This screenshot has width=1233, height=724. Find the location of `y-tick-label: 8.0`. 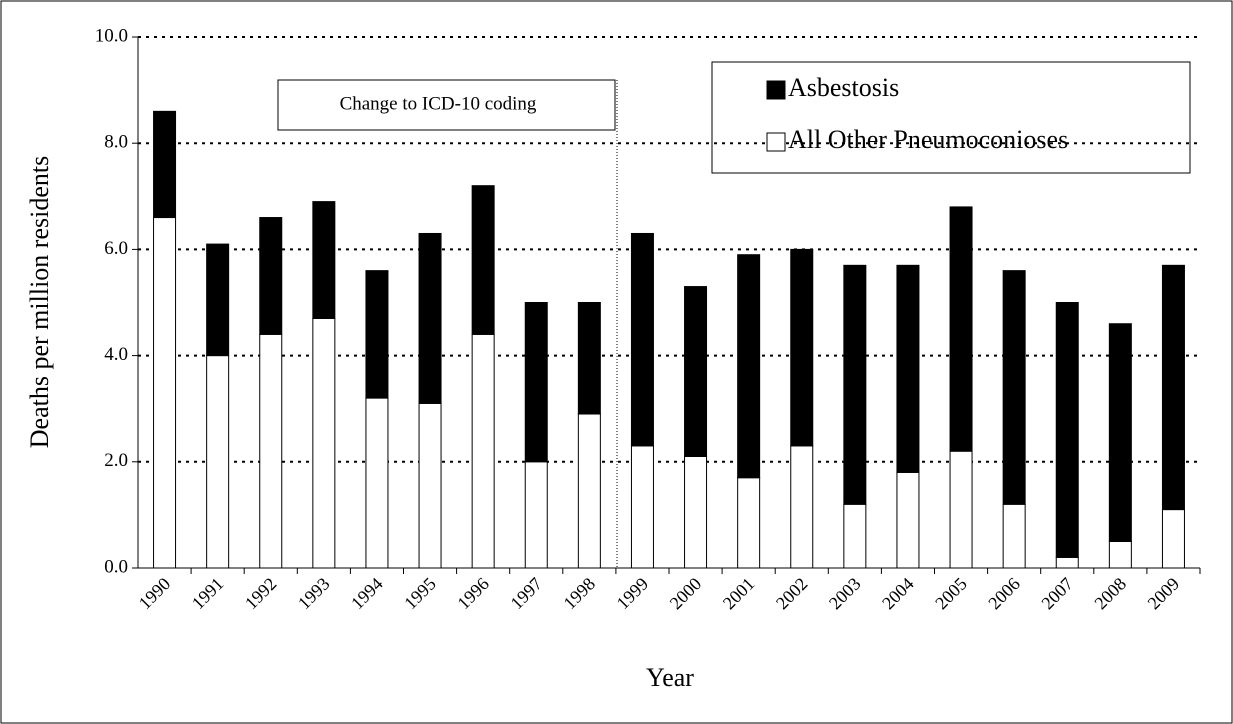

y-tick-label: 8.0 is located at coordinates (116, 142).